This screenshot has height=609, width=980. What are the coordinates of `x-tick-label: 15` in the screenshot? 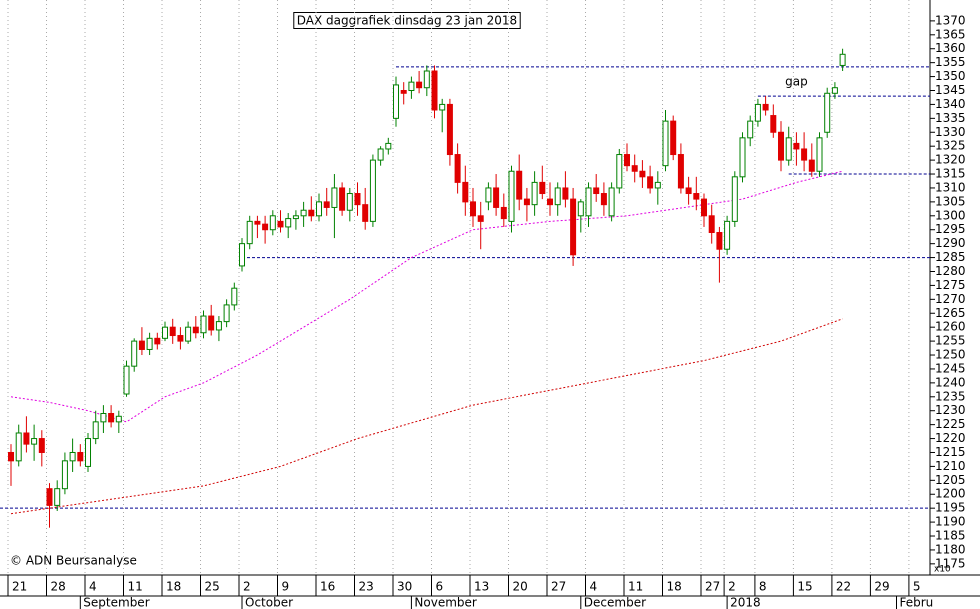 It's located at (804, 587).